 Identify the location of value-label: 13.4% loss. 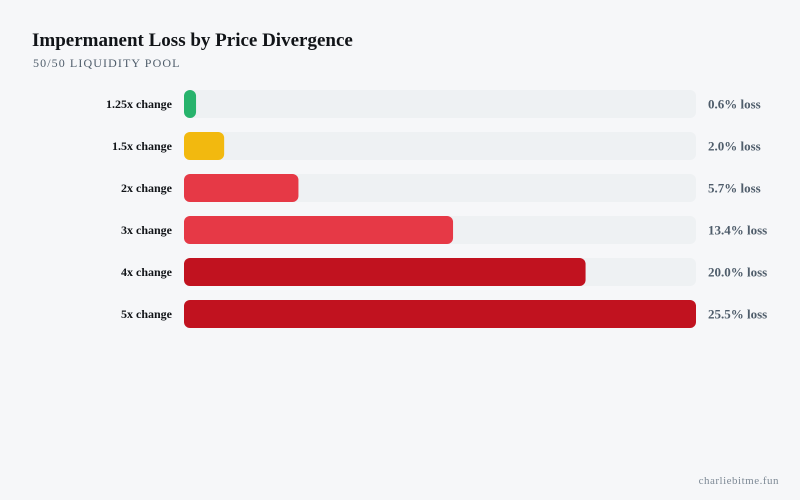
(737, 230).